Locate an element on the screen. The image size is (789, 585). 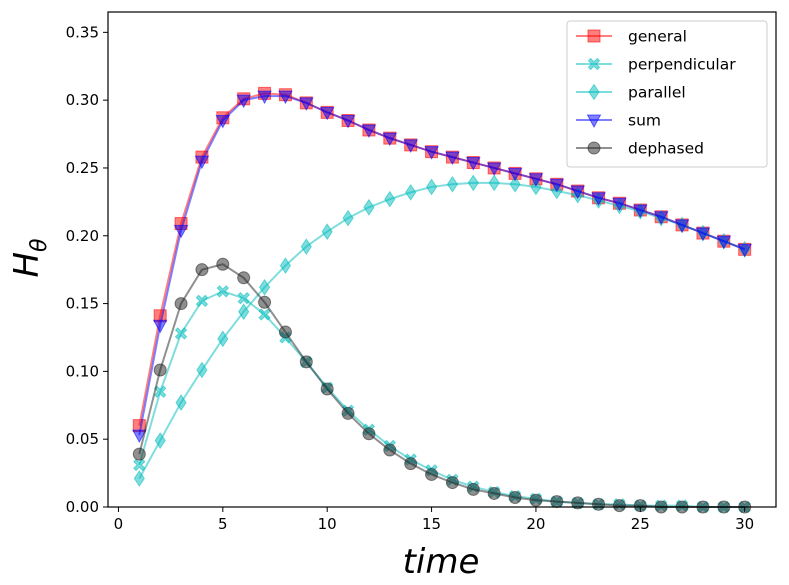
legend-label: sum is located at coordinates (644, 121).